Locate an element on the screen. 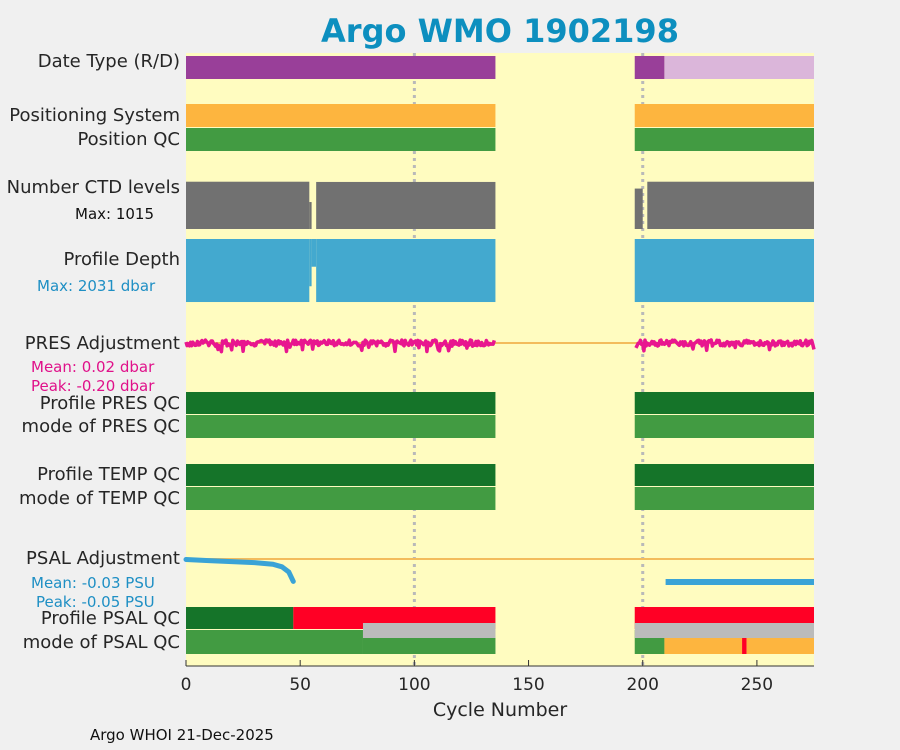 This screenshot has height=750, width=900. psal-adjustment-series is located at coordinates (239, 570).